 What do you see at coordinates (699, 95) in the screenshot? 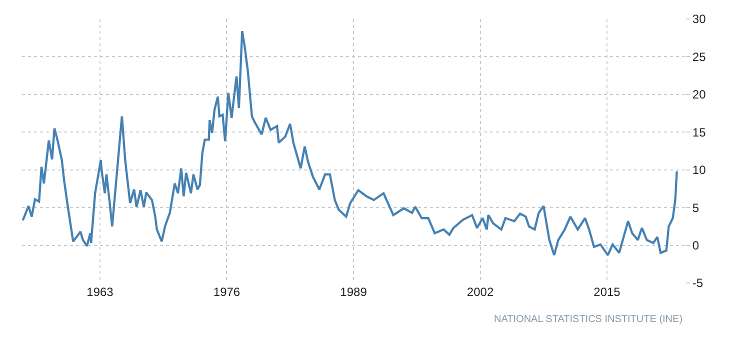
I see `y-tick-label: 20` at bounding box center [699, 95].